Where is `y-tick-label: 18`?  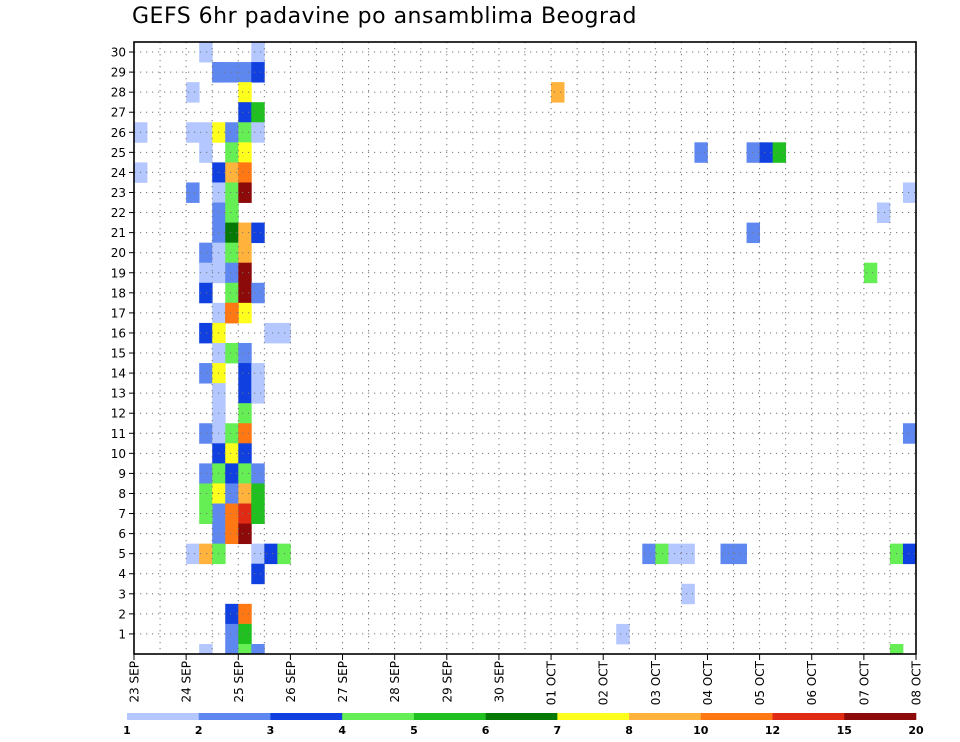
y-tick-label: 18 is located at coordinates (118, 293).